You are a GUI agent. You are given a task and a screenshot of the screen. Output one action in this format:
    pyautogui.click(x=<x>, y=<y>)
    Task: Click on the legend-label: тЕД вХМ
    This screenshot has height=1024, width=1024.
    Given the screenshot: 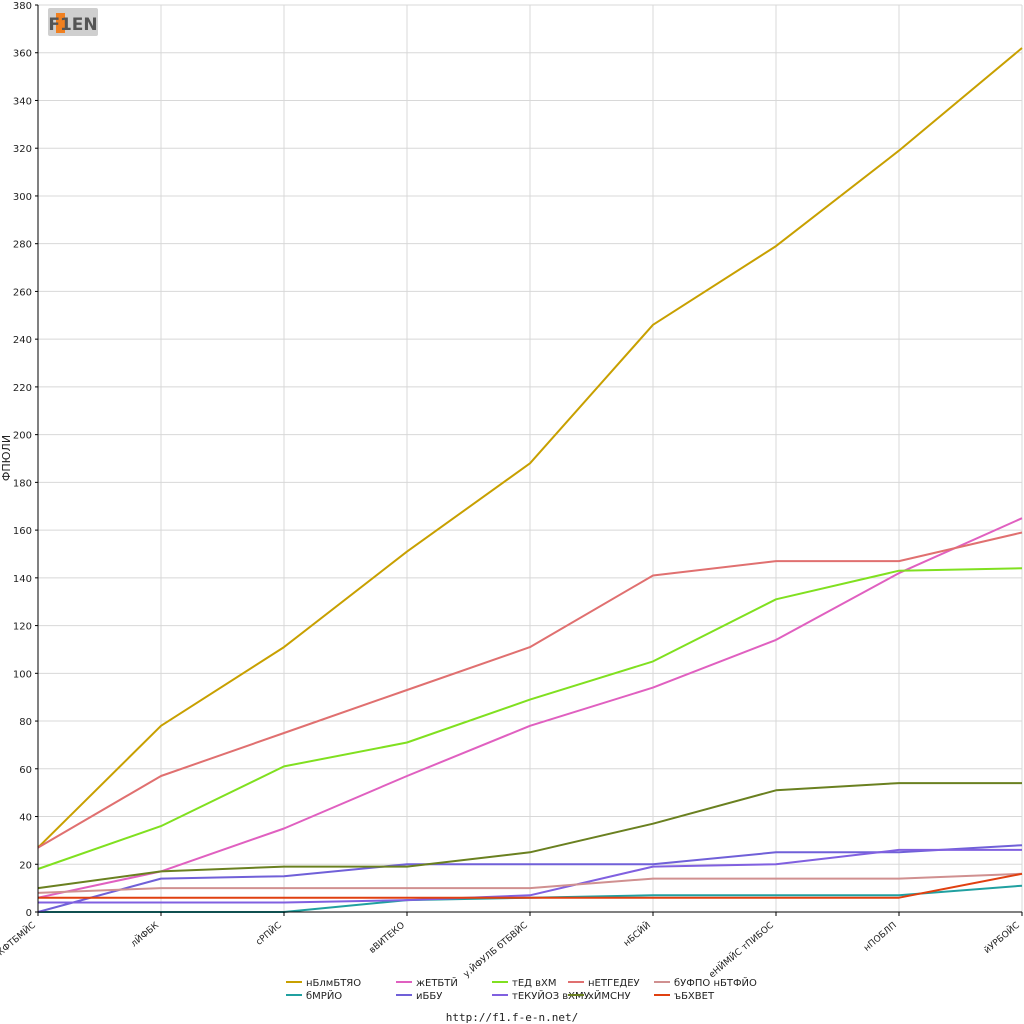 What is the action you would take?
    pyautogui.click(x=534, y=983)
    